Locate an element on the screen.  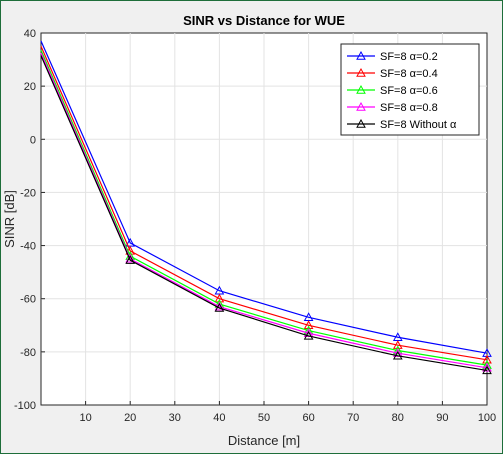
x-tick-label: 30 is located at coordinates (175, 418).